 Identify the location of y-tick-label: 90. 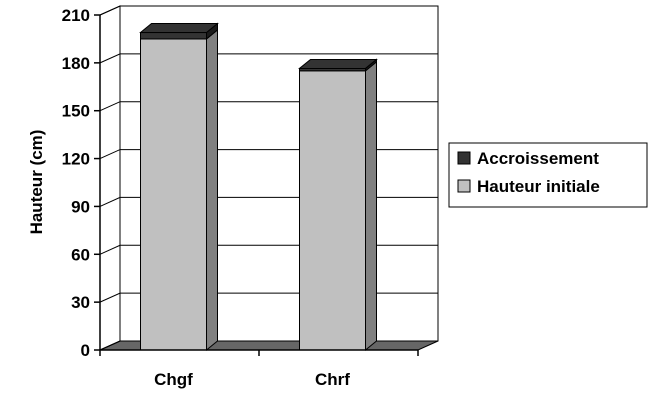
(80, 206).